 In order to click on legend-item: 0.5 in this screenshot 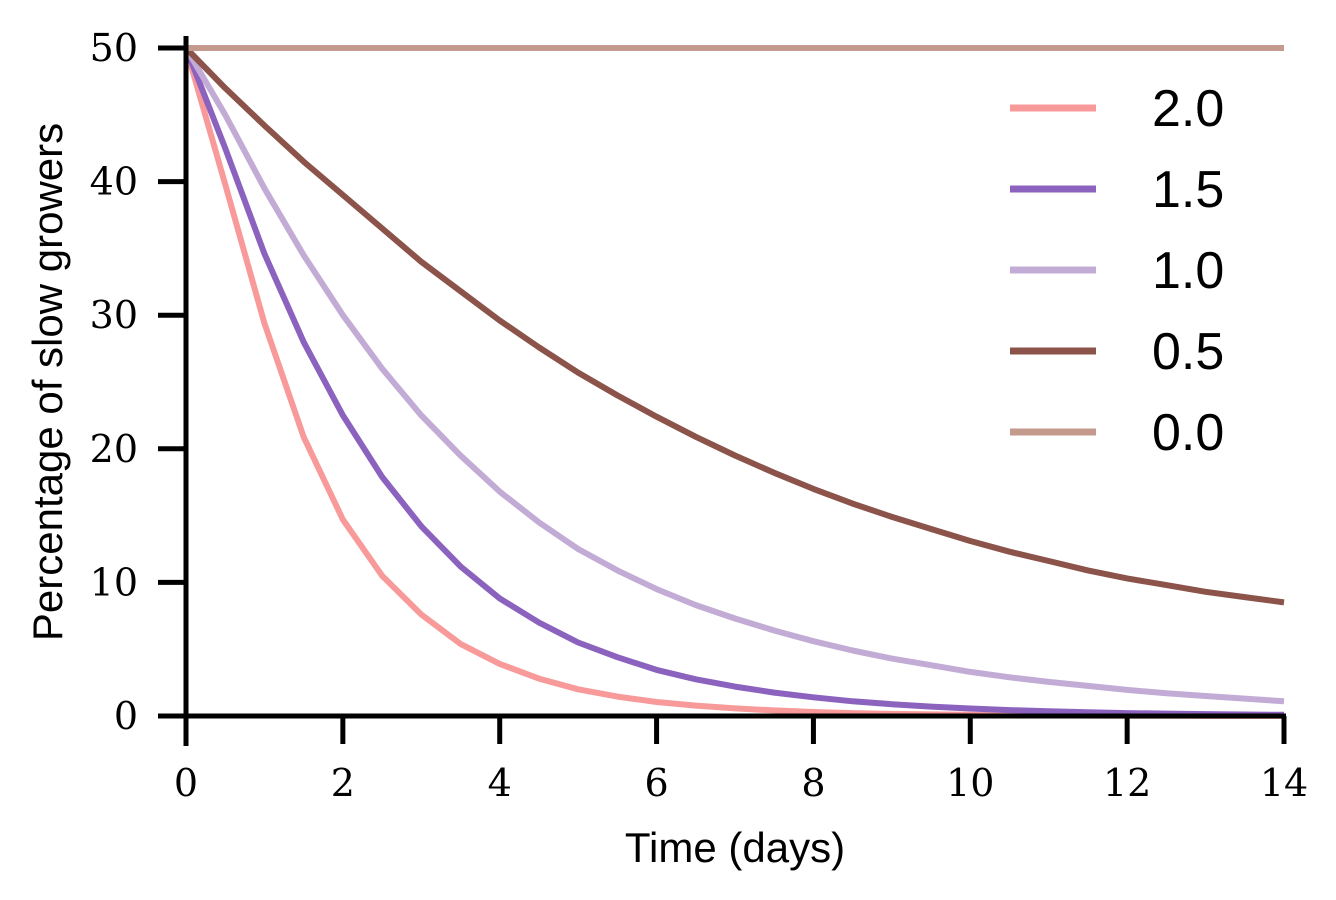, I will do `click(1117, 352)`.